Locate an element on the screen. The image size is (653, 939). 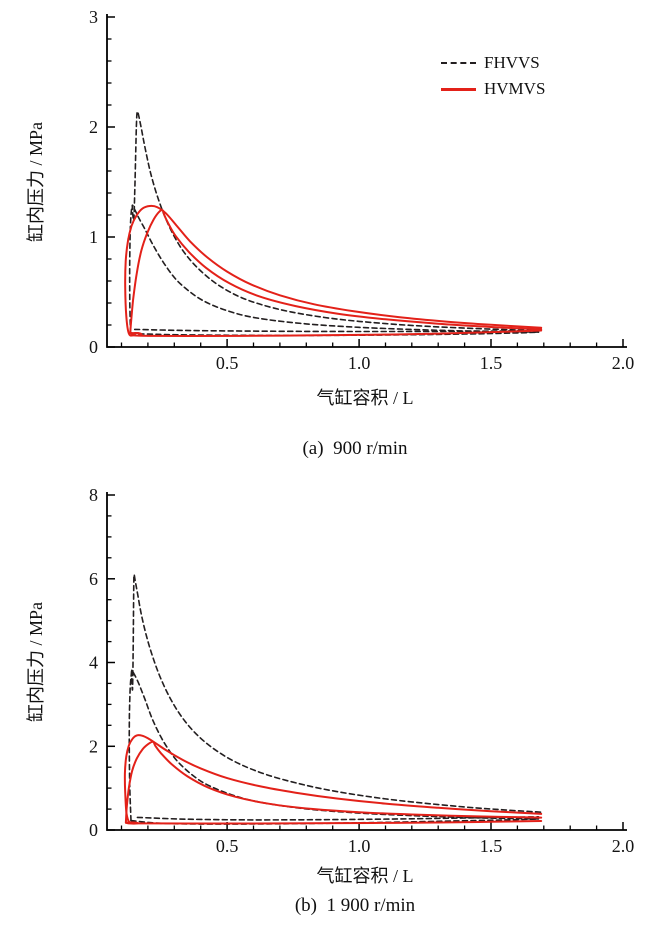
chart-a-x-axis-label: 气缸容积 / L is located at coordinates (365, 398).